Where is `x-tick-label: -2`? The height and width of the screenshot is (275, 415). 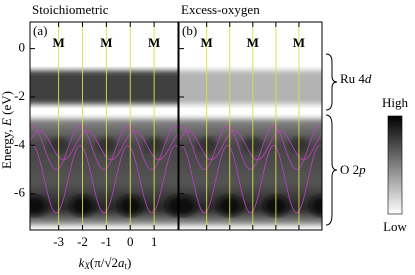
x-tick-label: -2 is located at coordinates (82, 241).